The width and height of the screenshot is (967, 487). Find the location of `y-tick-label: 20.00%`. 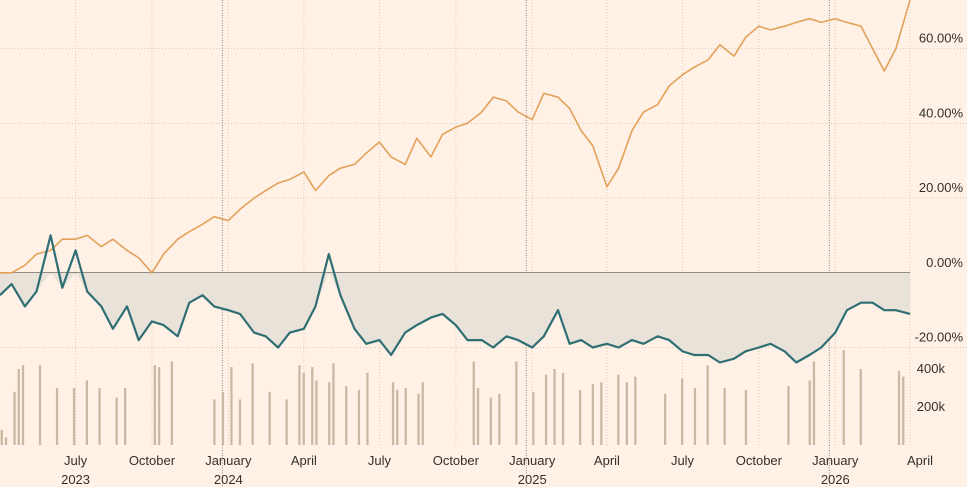

y-tick-label: 20.00% is located at coordinates (941, 187).